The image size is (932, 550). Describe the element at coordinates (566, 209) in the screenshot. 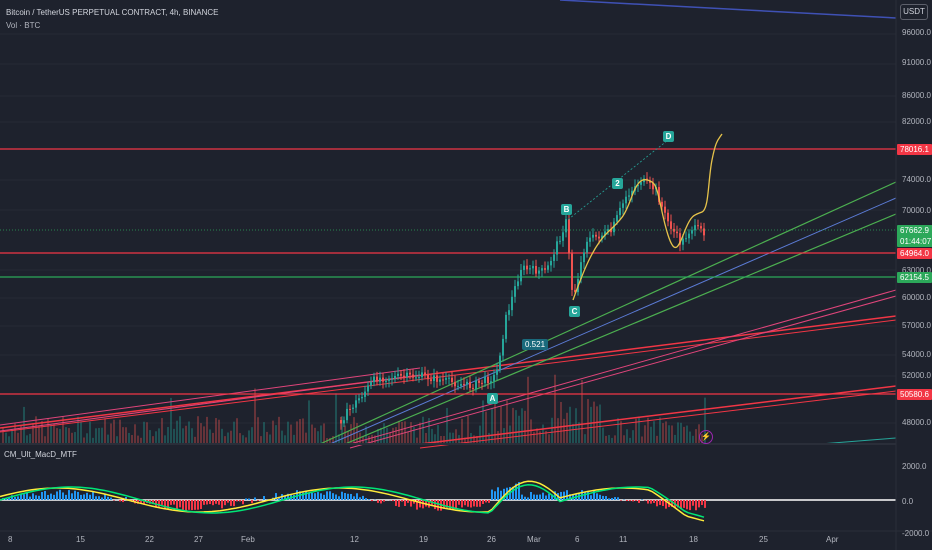

I see `wave-label-b: B` at that location.